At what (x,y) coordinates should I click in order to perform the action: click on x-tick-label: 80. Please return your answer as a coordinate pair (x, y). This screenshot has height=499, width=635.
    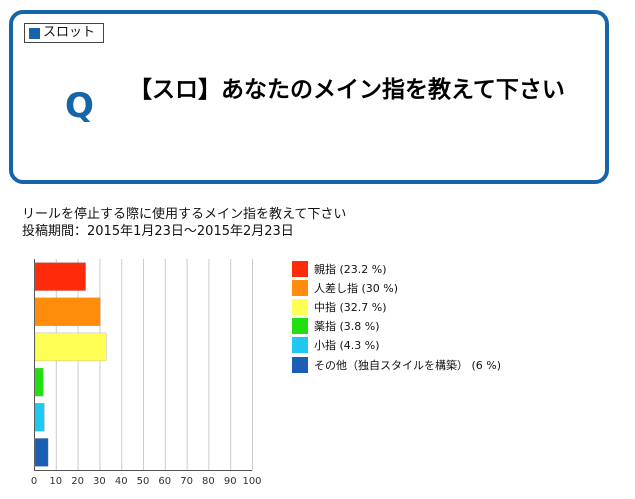
    Looking at the image, I should click on (208, 481).